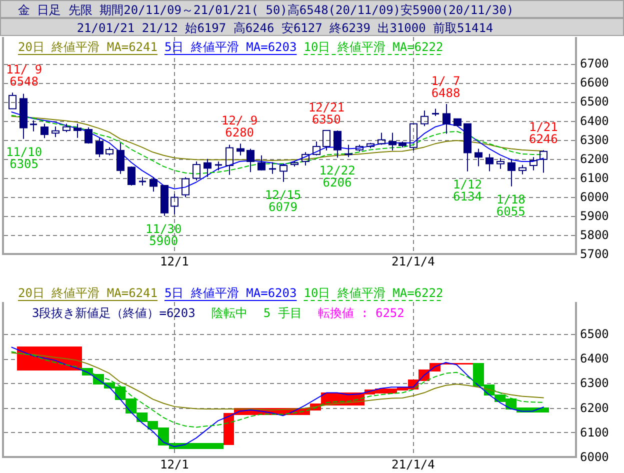  What do you see at coordinates (361, 313) in the screenshot?
I see `annotation: 転換値 : 6252` at bounding box center [361, 313].